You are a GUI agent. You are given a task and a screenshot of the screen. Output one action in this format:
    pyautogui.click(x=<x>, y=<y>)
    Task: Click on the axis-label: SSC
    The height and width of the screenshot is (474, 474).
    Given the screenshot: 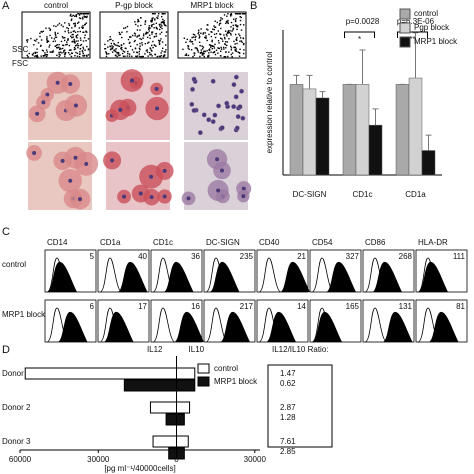 What is the action you would take?
    pyautogui.click(x=20, y=49)
    